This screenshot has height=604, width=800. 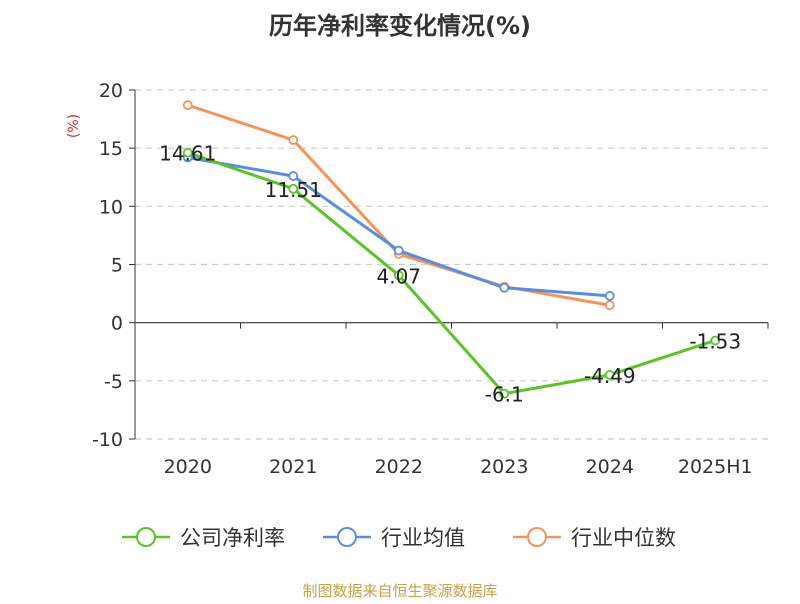 I want to click on legend-item: 行业均值, so click(x=394, y=538).